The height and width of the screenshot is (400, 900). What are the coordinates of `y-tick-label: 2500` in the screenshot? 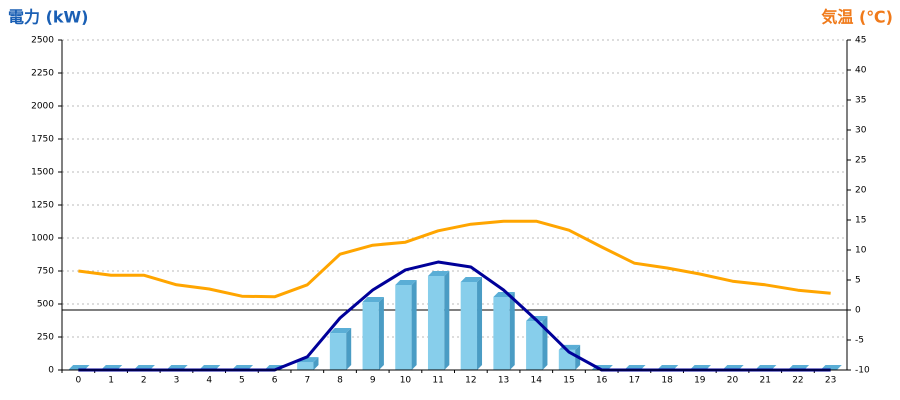 It's located at (42, 41).